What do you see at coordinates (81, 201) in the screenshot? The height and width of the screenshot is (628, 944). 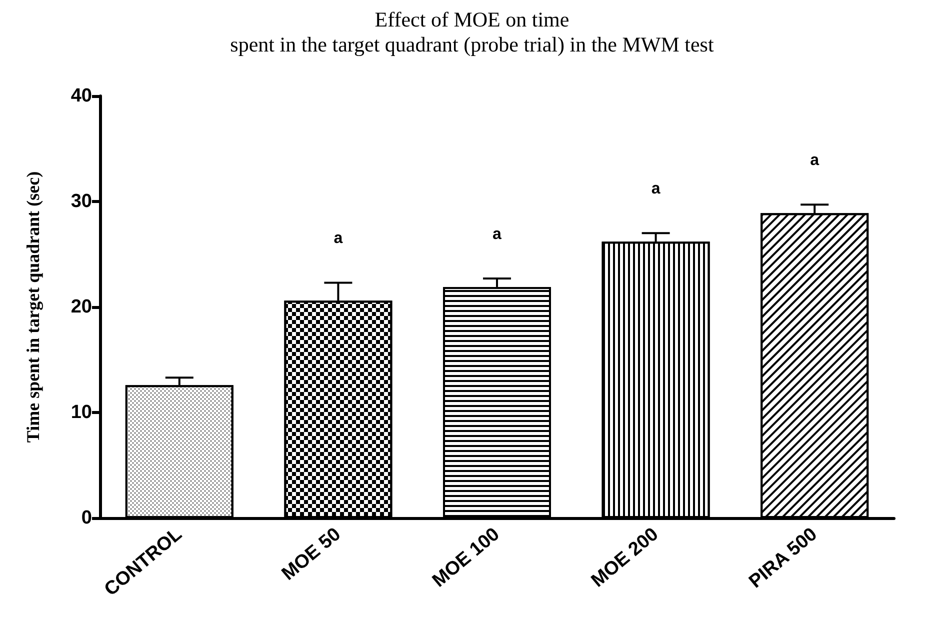 I see `y-tick-label: 30` at bounding box center [81, 201].